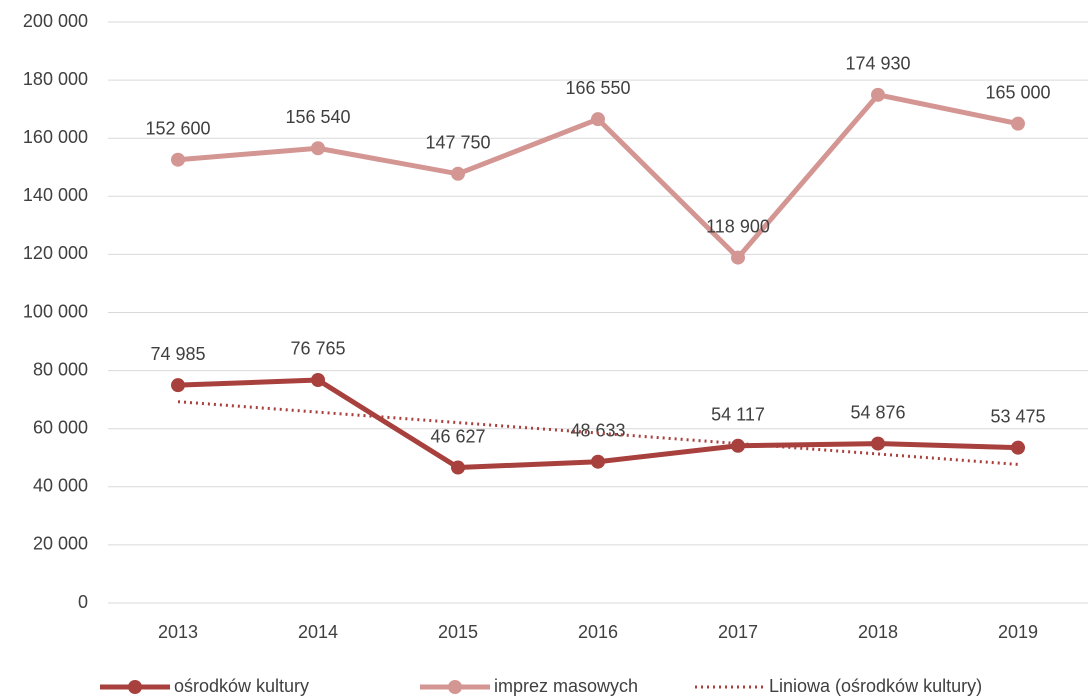 This screenshot has height=699, width=1090. I want to click on data-label: 147 750, so click(457, 143).